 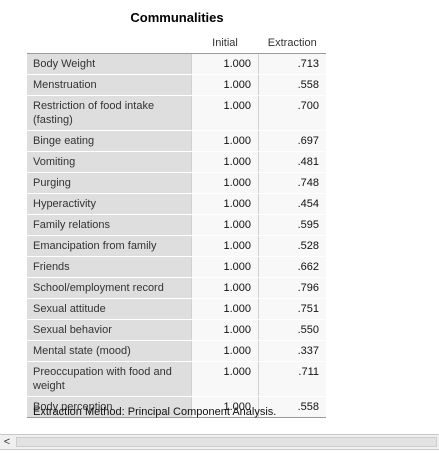 What do you see at coordinates (109, 288) in the screenshot?
I see `row-label: School/employment record` at bounding box center [109, 288].